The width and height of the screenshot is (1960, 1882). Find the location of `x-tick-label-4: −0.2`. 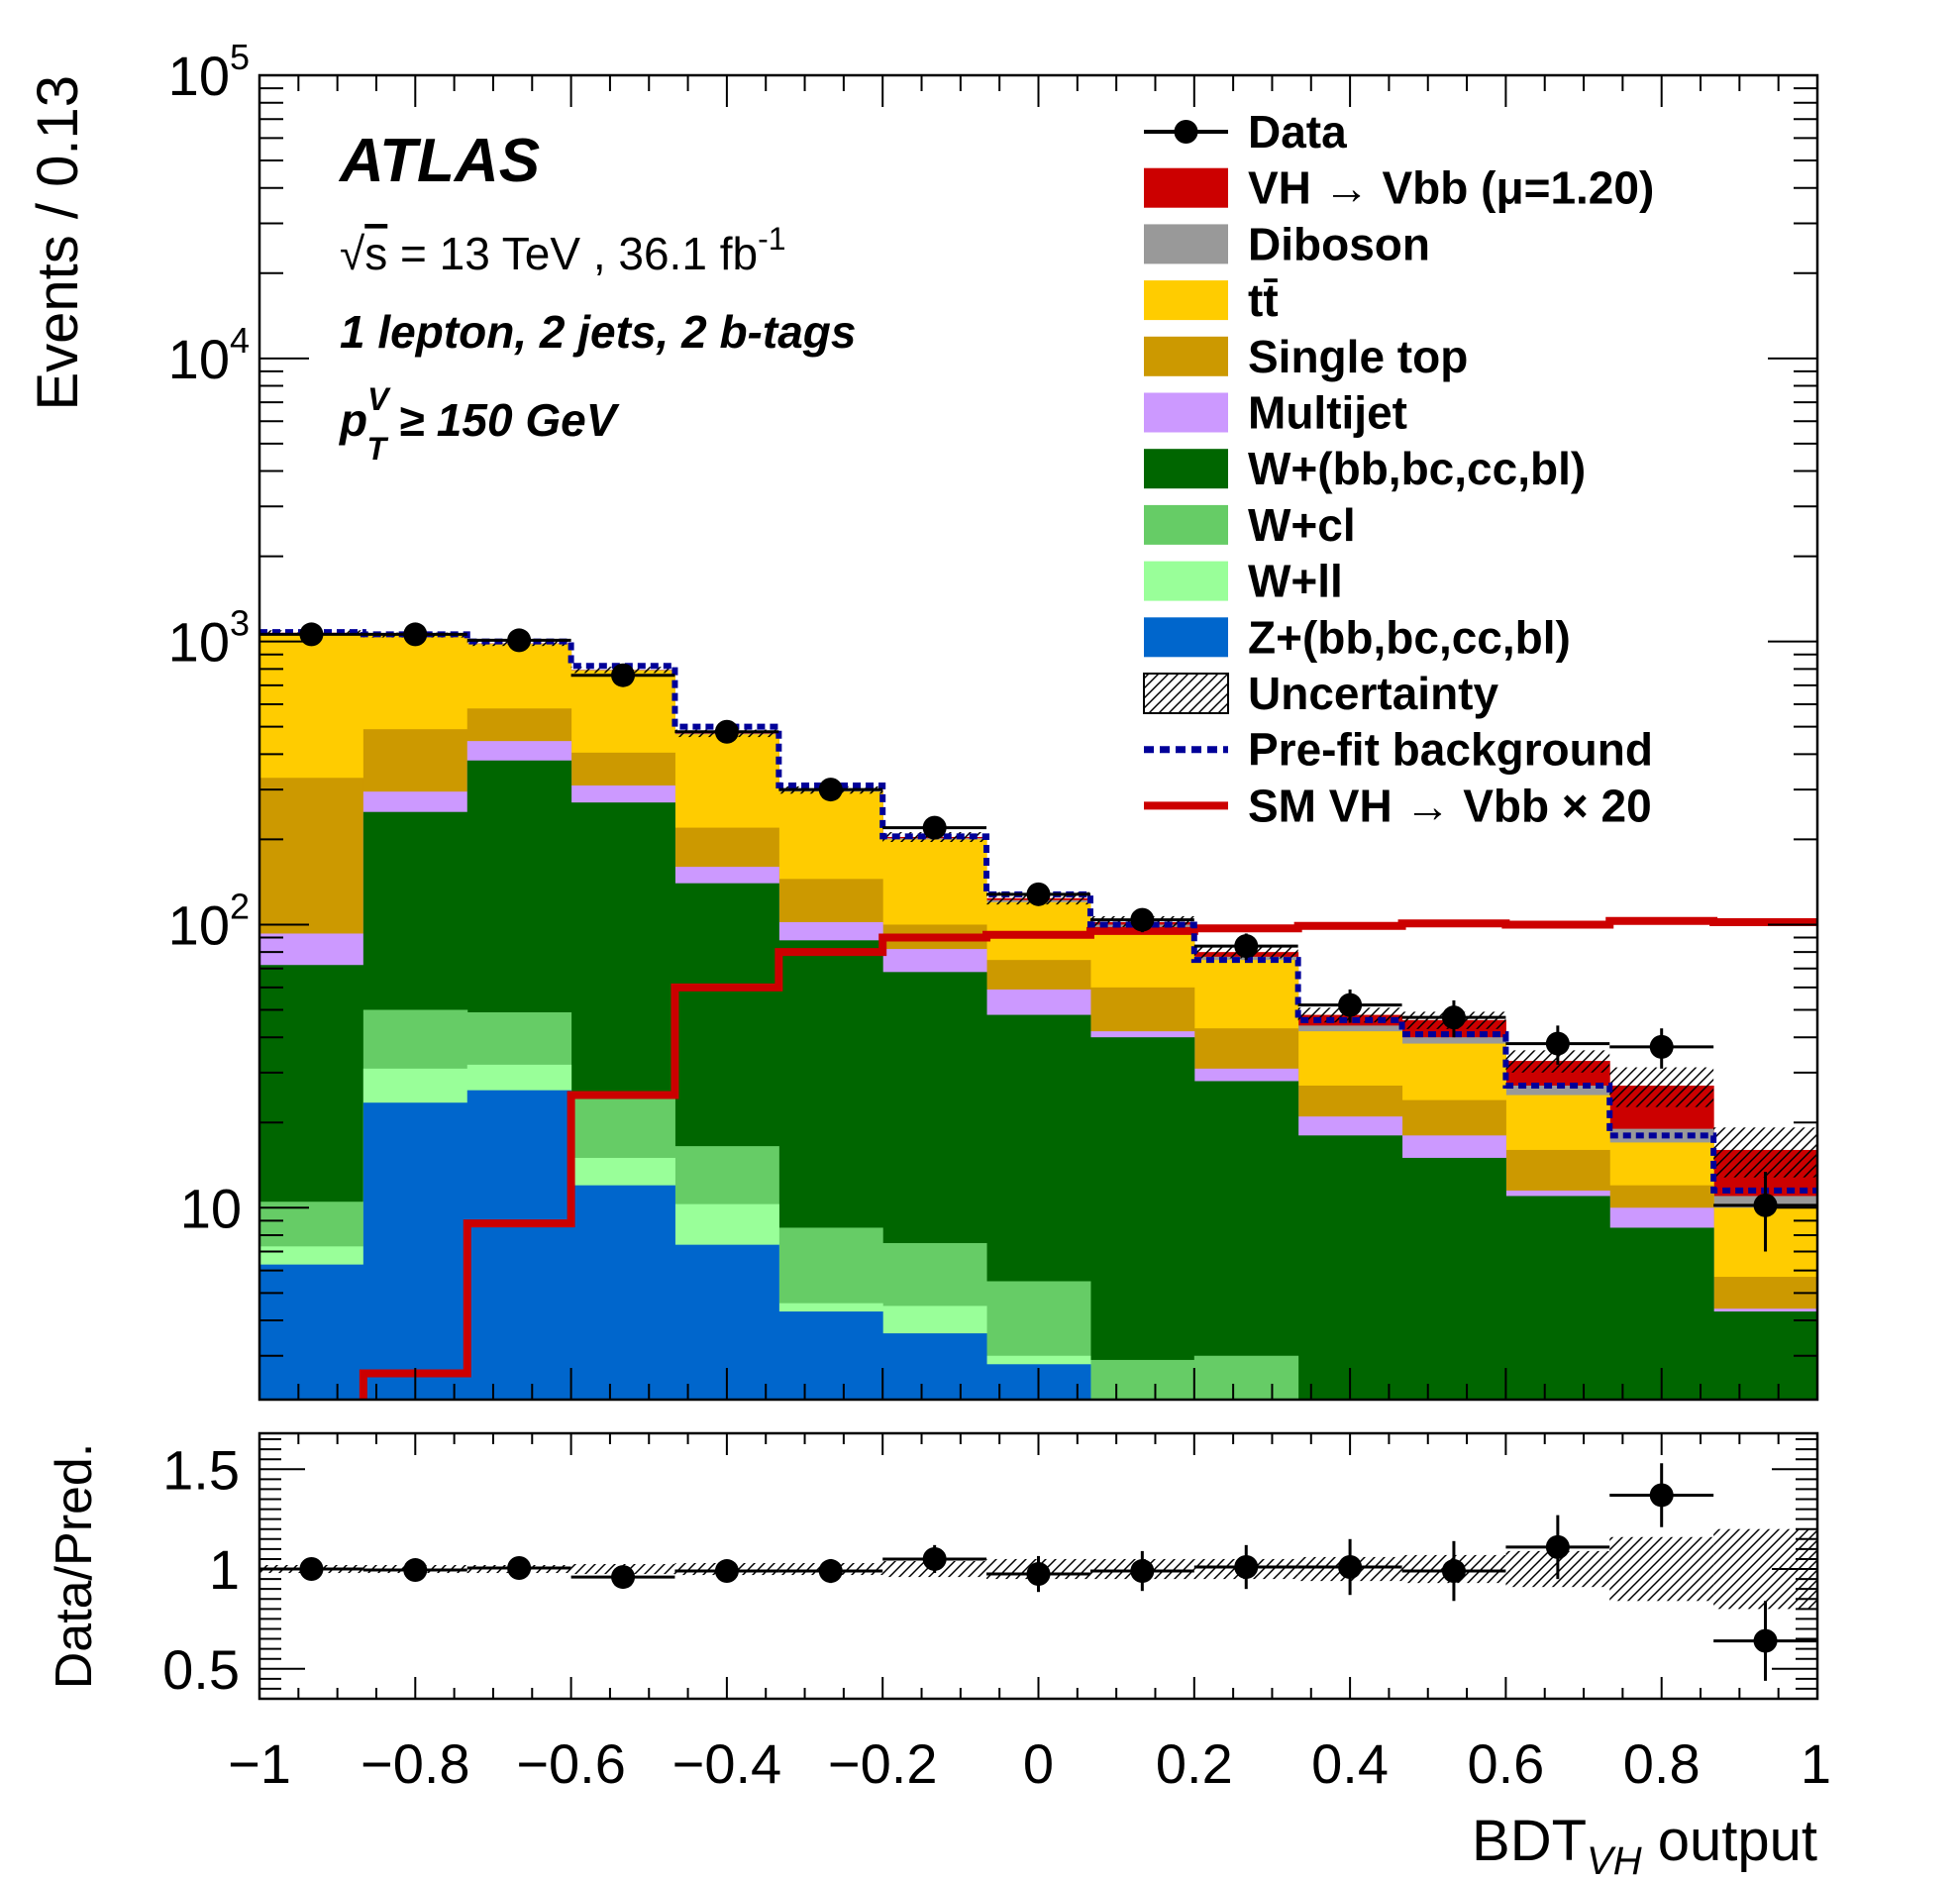

x-tick-label-4: −0.2 is located at coordinates (883, 1763).